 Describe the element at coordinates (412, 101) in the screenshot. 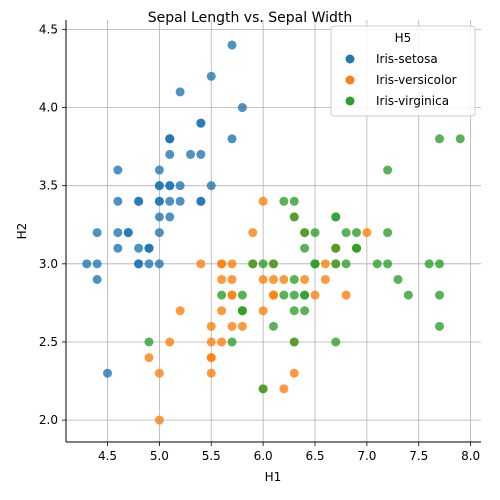

I see `legend-label-virginica: Iris-virginica` at that location.